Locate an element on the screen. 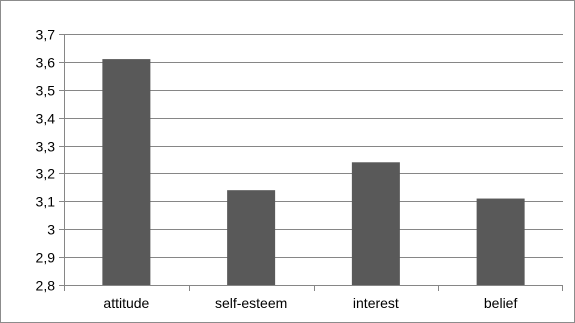  y-tick-label: 3 is located at coordinates (51, 230).